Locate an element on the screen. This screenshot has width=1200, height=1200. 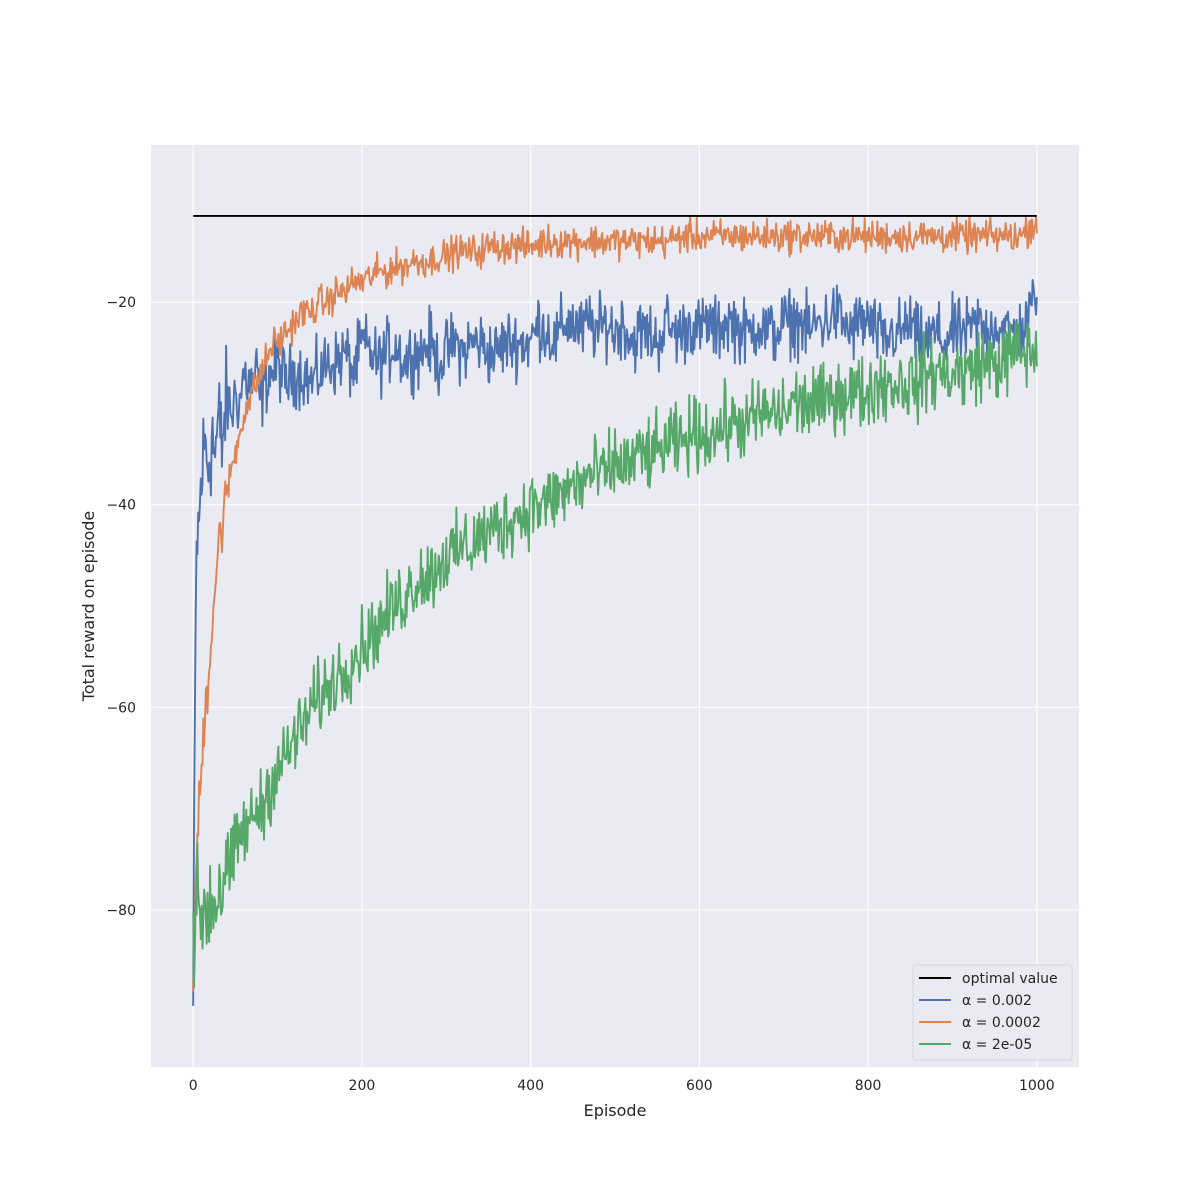
x-tick-label: 400 is located at coordinates (530, 1086).